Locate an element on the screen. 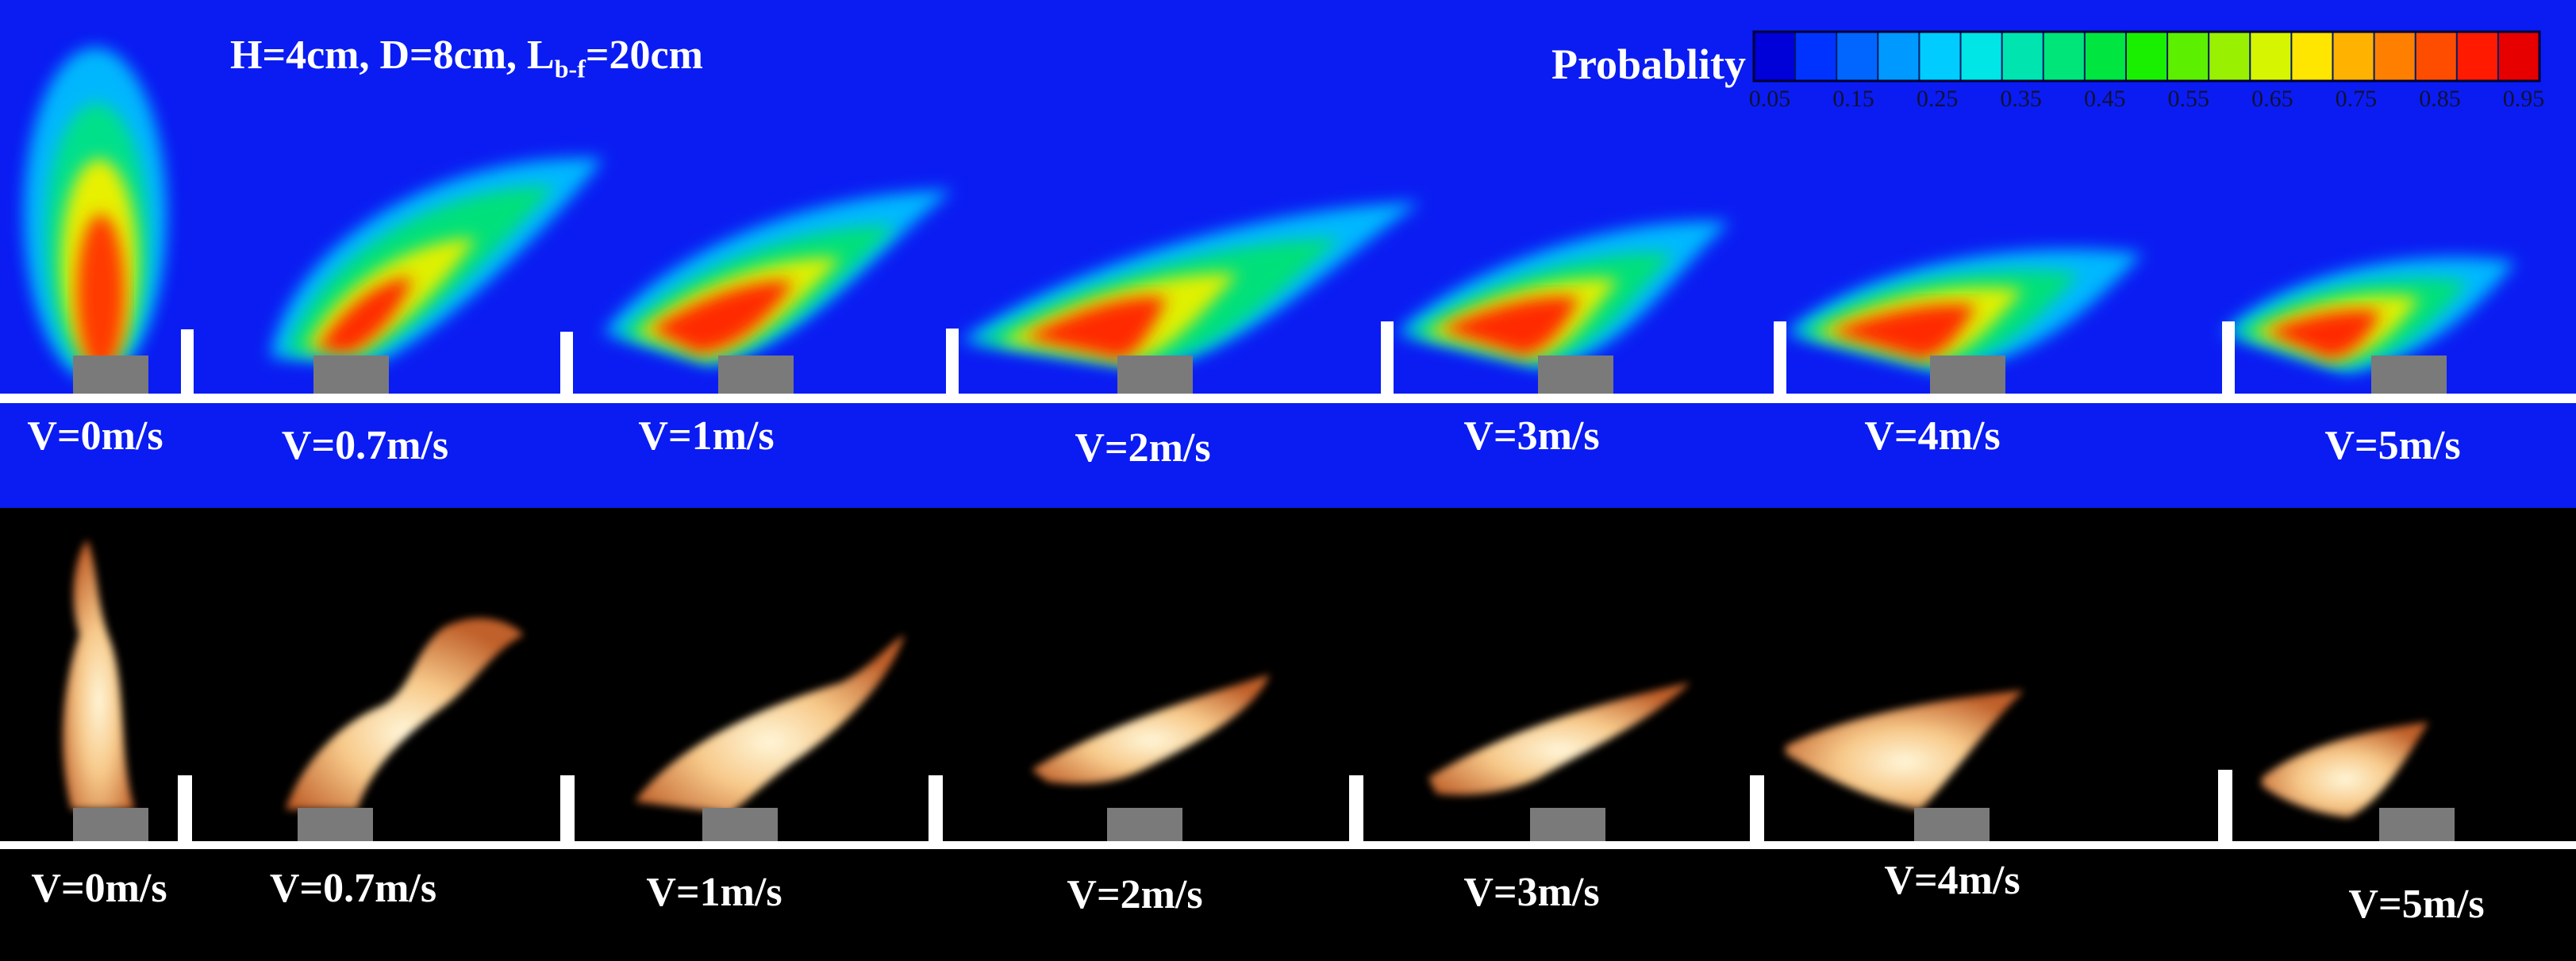  colorbar-title: Probablity is located at coordinates (1649, 64).